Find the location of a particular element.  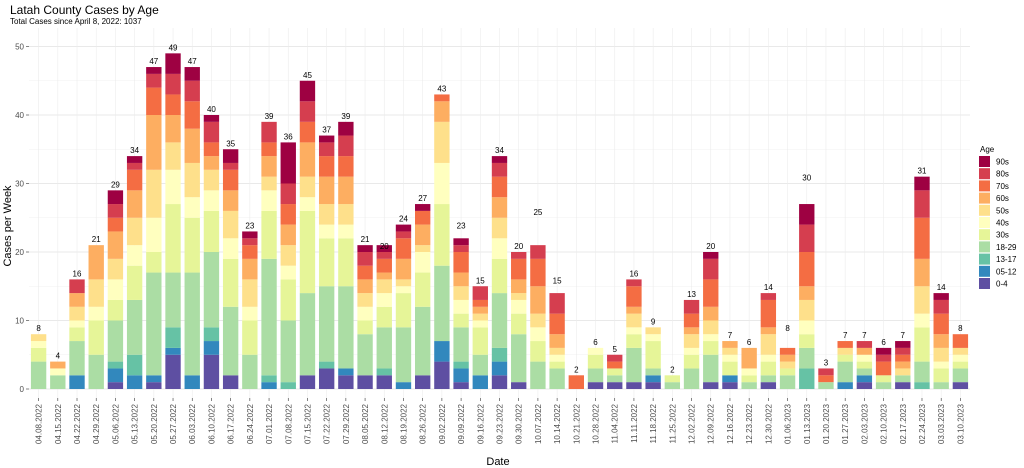

x-tick-label: 05.13.2022 is located at coordinates (135, 423).